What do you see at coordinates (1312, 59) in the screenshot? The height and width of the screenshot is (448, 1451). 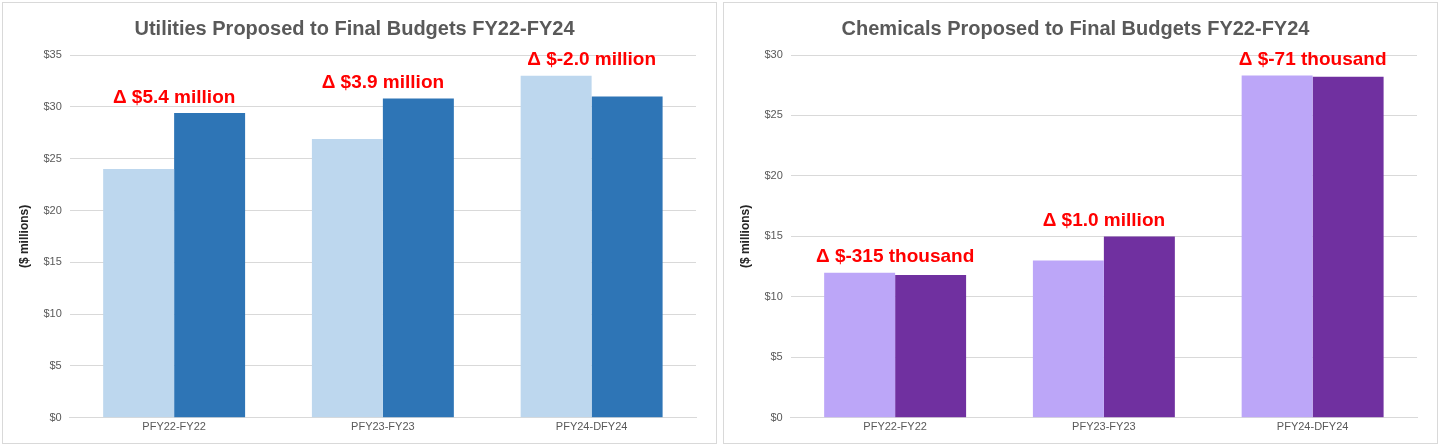 I see `annotation: Δ $-71 thousand` at bounding box center [1312, 59].